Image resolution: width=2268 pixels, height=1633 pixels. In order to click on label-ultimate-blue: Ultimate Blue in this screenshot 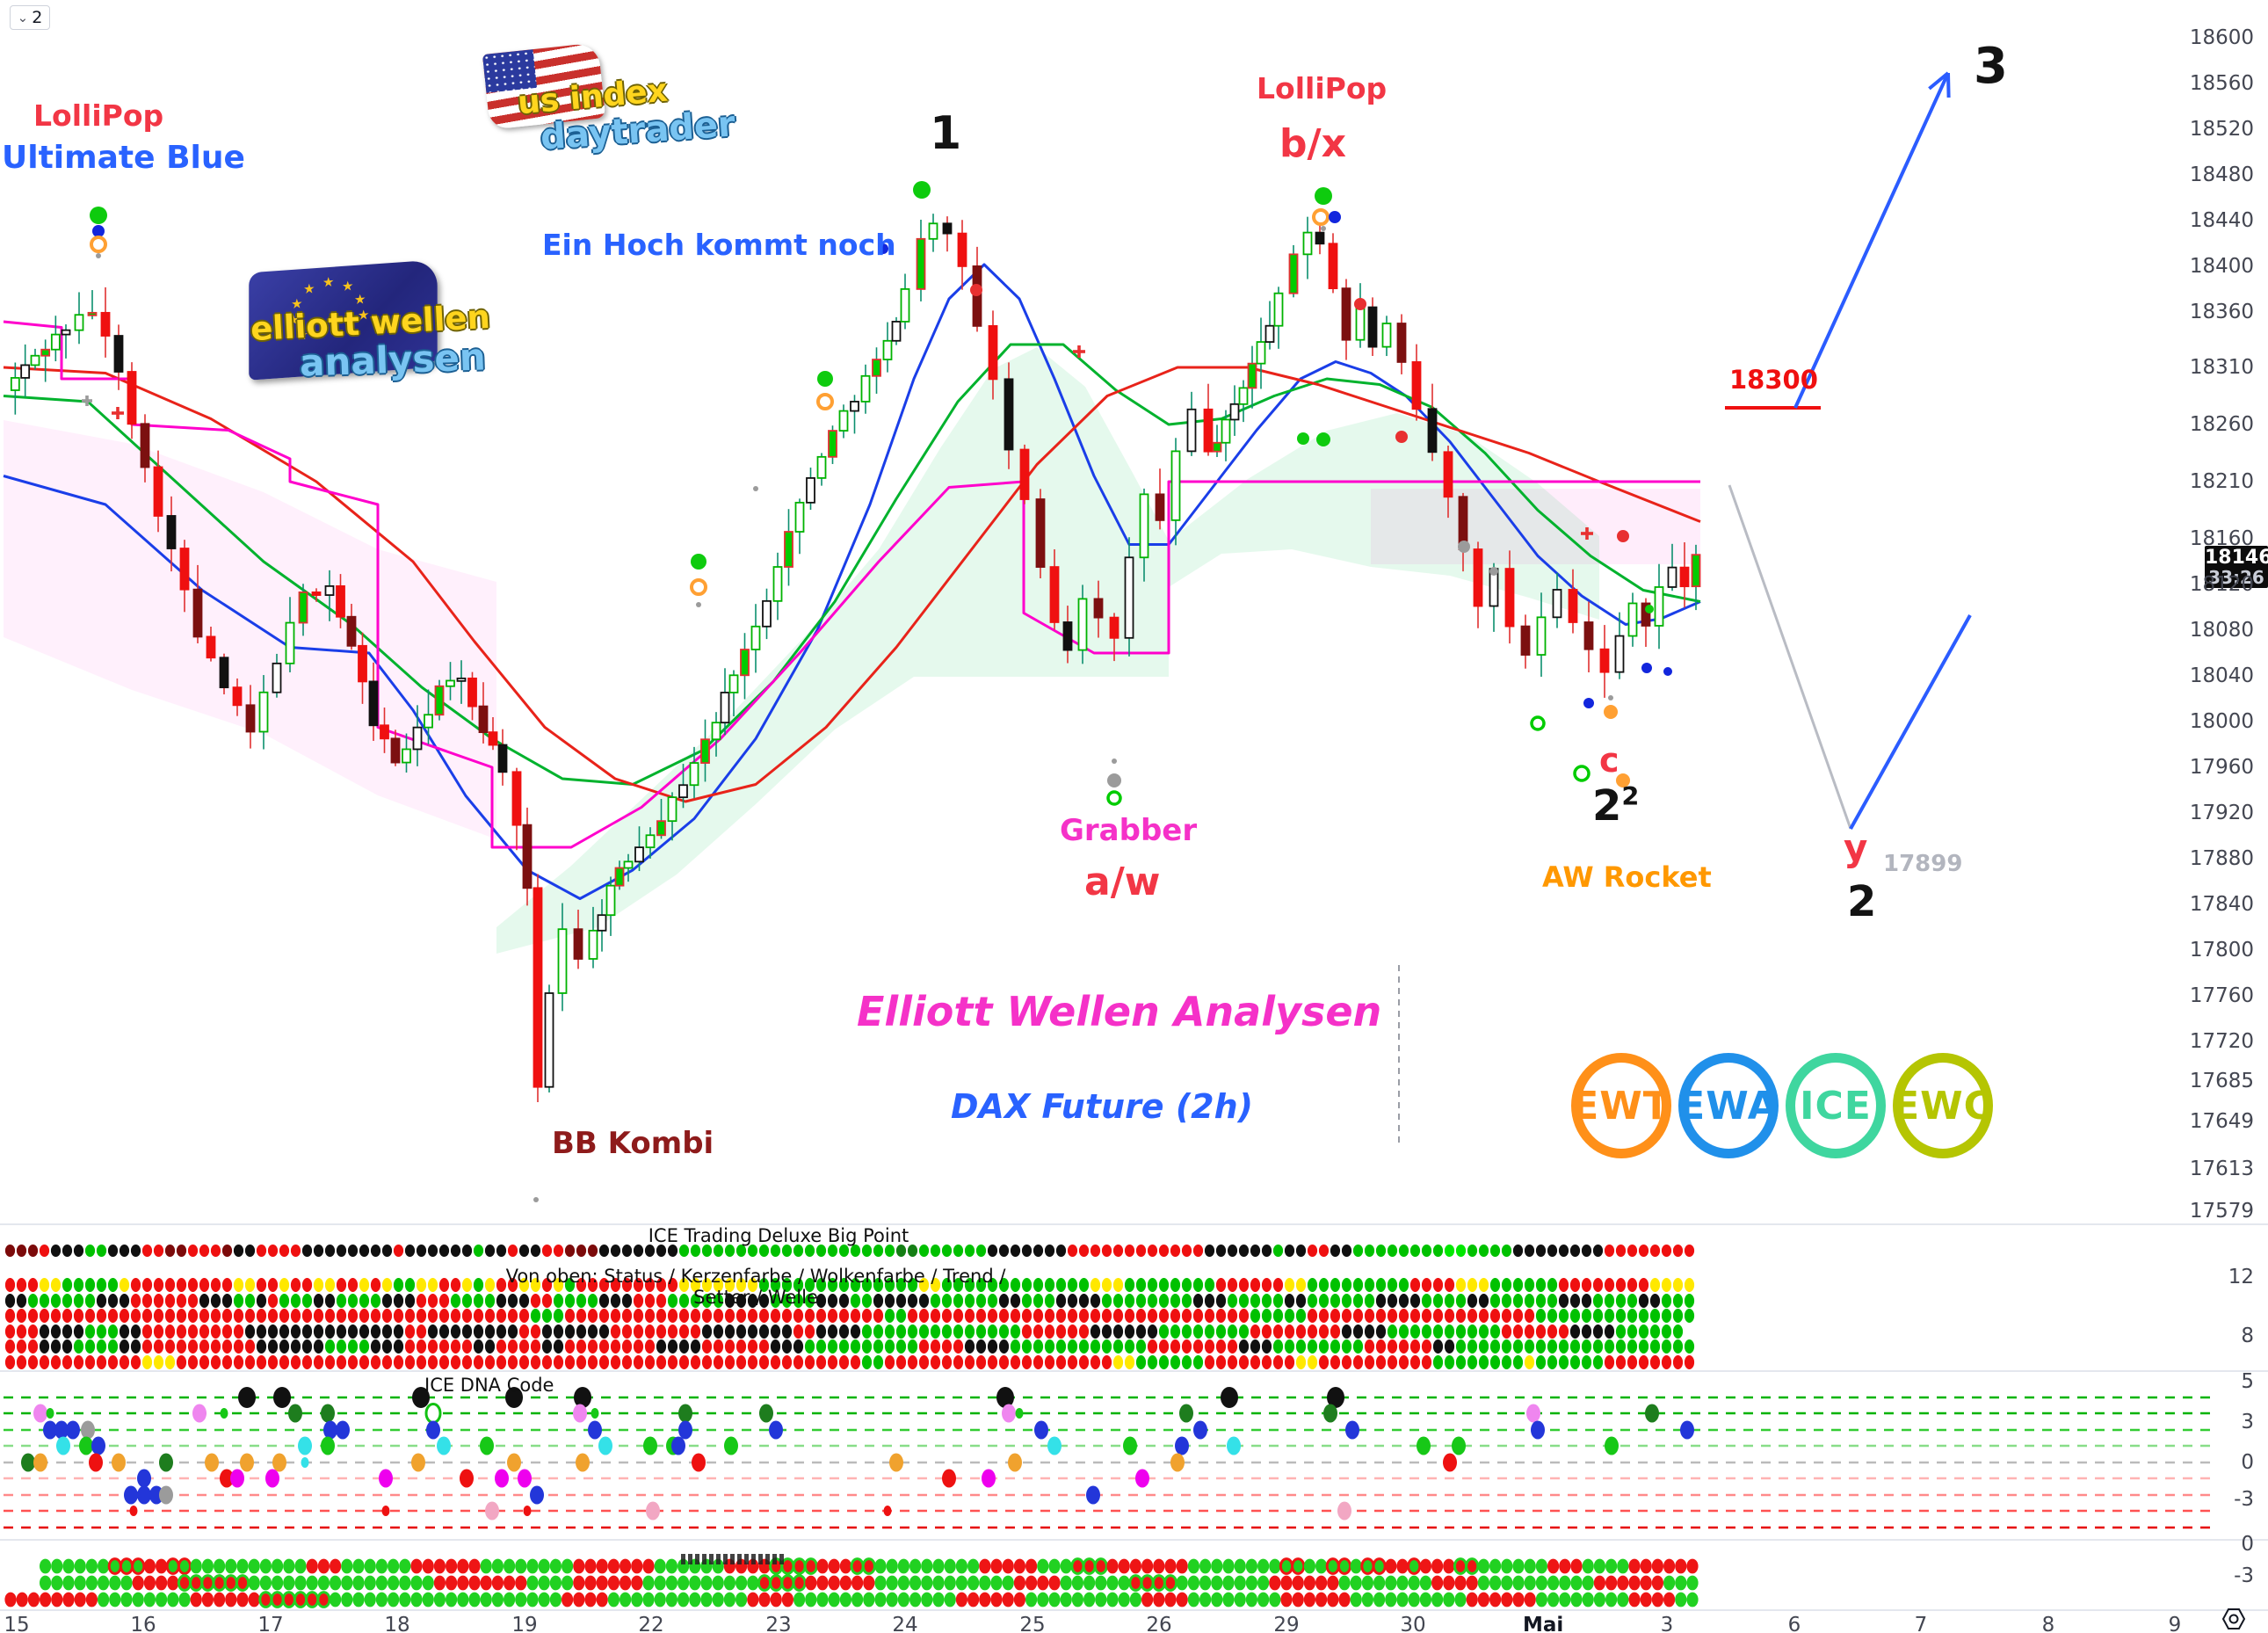, I will do `click(123, 158)`.